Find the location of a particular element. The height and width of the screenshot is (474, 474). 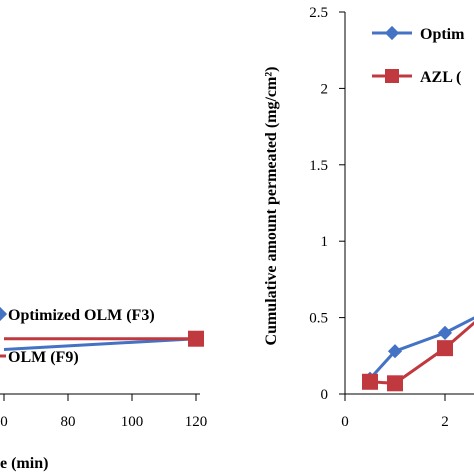

legend-item-optim: Optim is located at coordinates (418, 34).